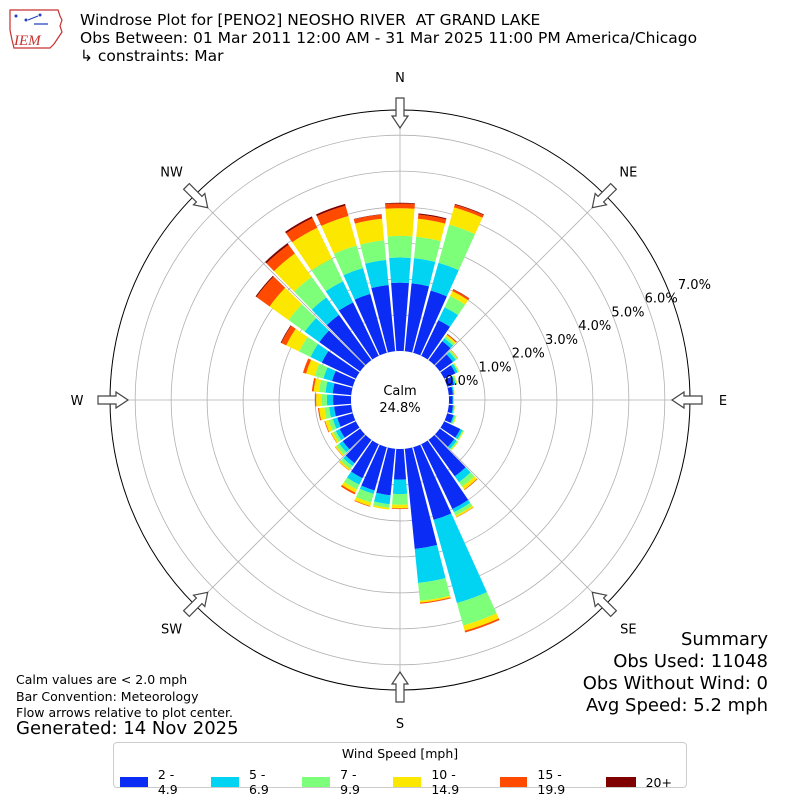  Describe the element at coordinates (107, 696) in the screenshot. I see `note-bar-convention: Bar Convention: Meteorology` at that location.